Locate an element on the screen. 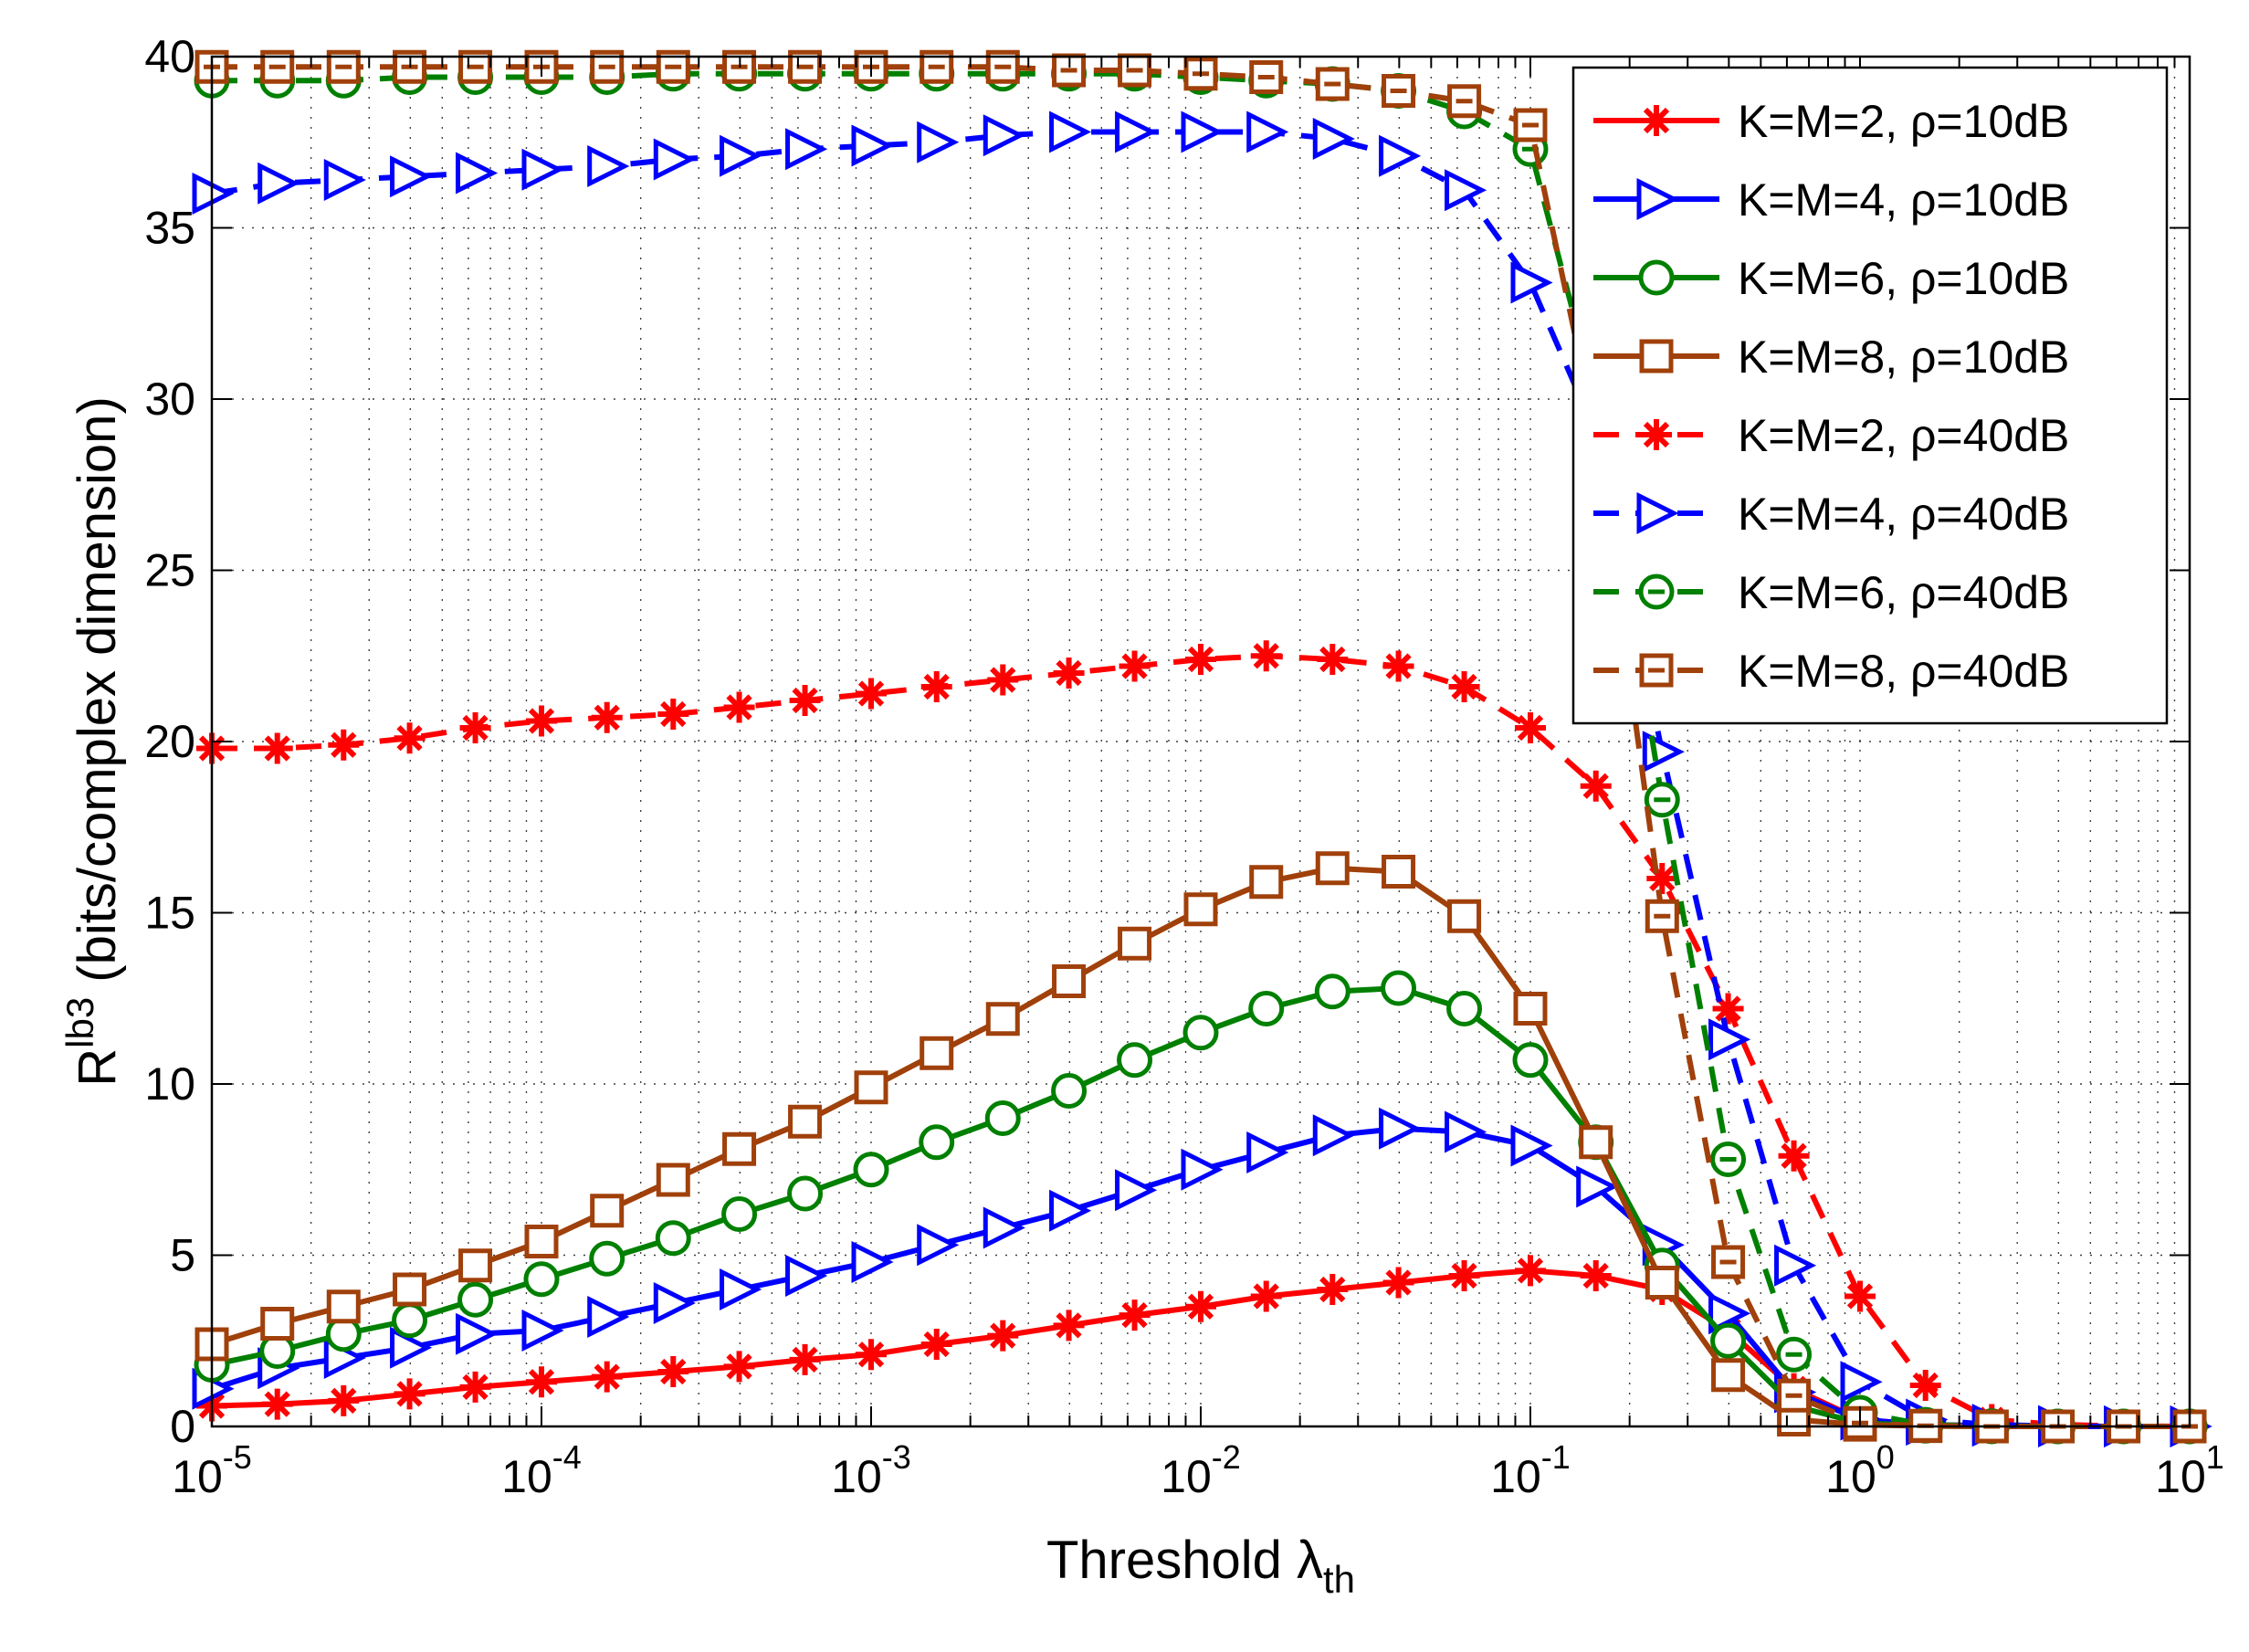 The image size is (2249, 1652). y-tick-label: 40 is located at coordinates (169, 56).